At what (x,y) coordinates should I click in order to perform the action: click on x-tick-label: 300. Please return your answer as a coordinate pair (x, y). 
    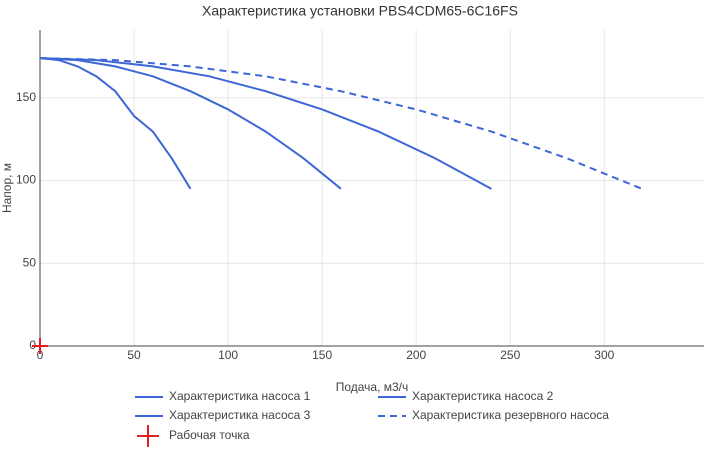
    Looking at the image, I should click on (604, 355).